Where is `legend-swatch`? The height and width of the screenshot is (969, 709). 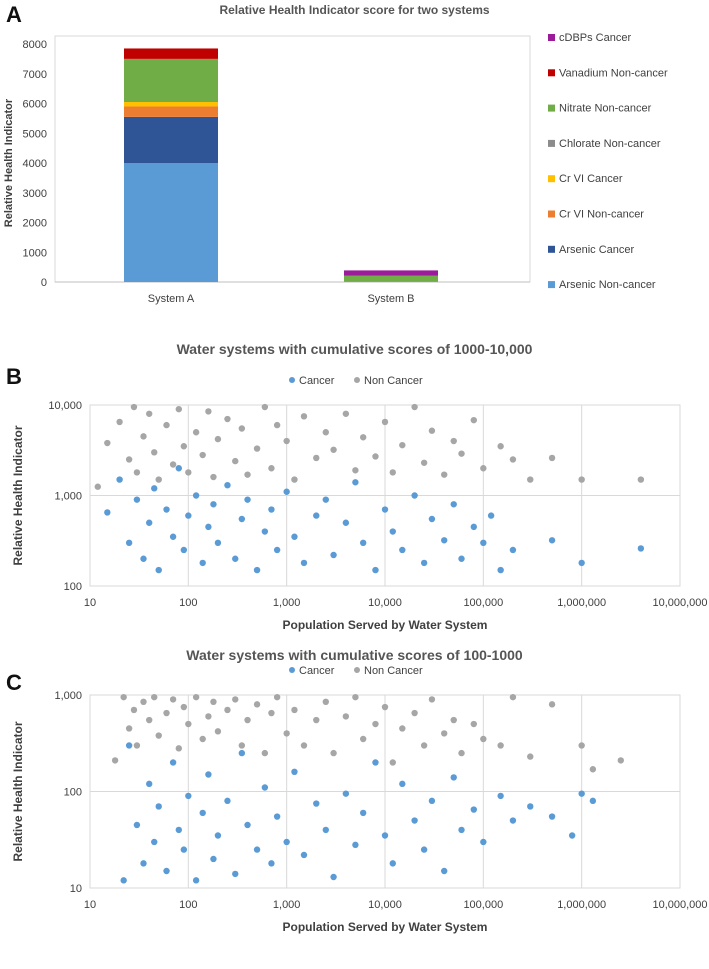
legend-swatch is located at coordinates (551, 37).